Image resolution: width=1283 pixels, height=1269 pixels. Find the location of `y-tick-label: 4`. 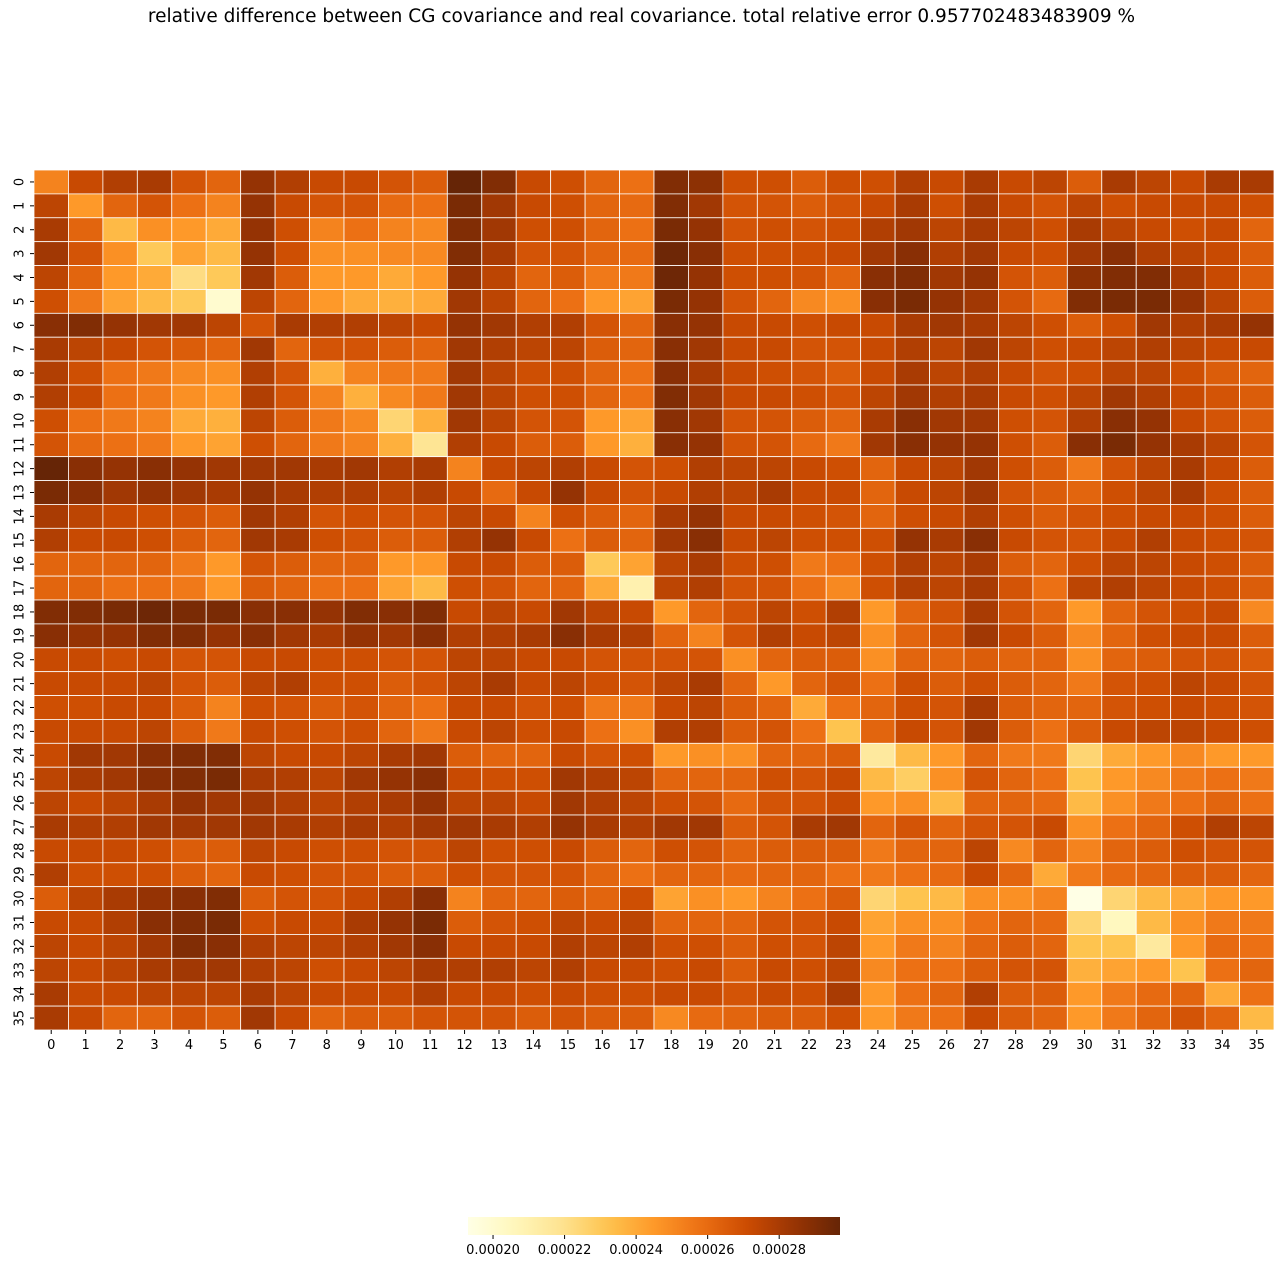

y-tick-label: 4 is located at coordinates (20, 277).